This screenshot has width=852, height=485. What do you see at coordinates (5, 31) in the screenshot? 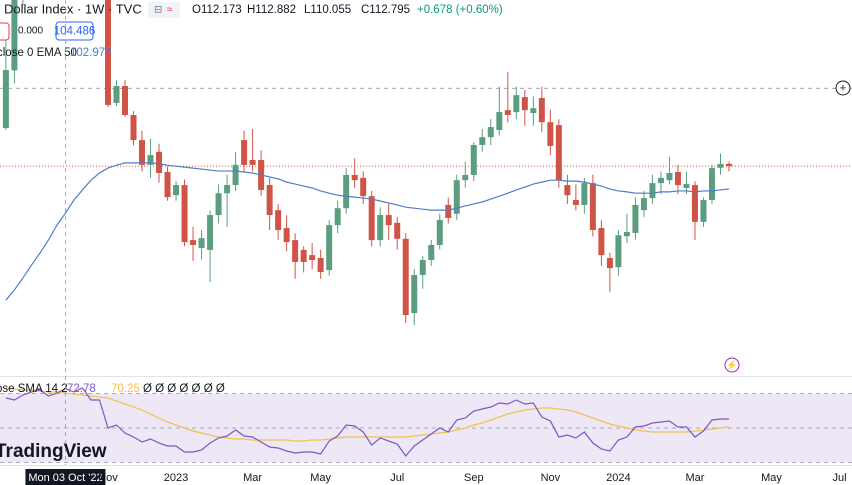
I see `cut-badge` at bounding box center [5, 31].